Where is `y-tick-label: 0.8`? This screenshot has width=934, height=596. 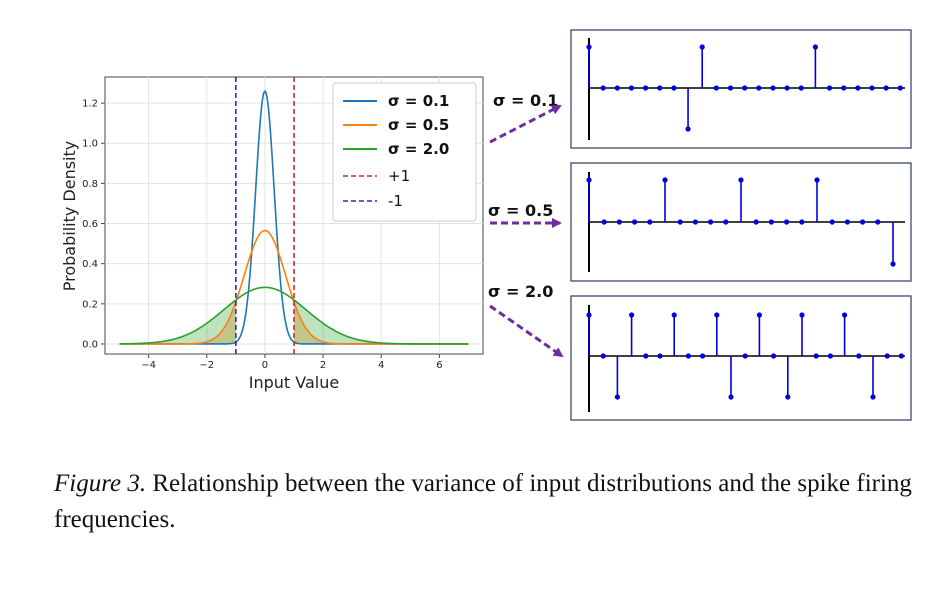
y-tick-label: 0.8 is located at coordinates (90, 184).